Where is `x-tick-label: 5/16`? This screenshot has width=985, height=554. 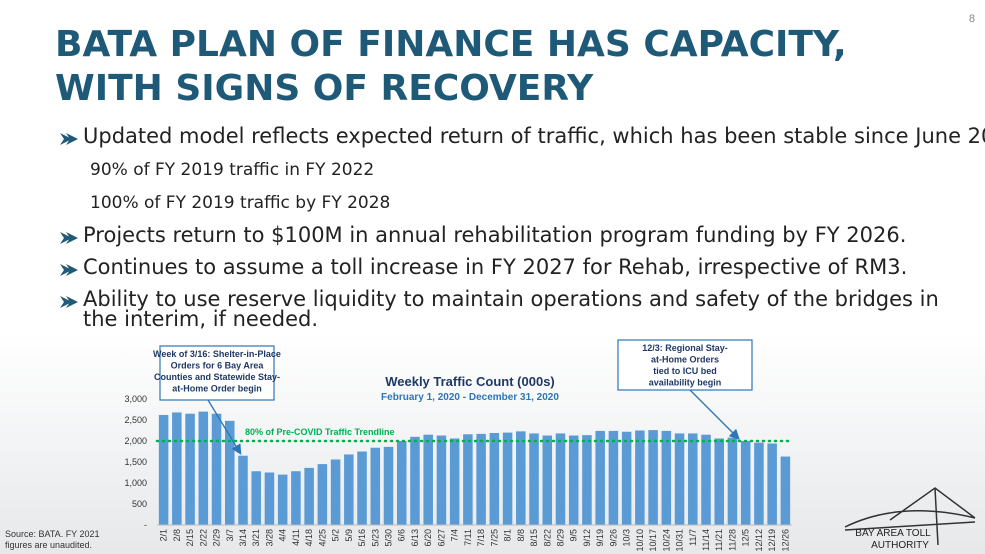 x-tick-label: 5/16 is located at coordinates (362, 538).